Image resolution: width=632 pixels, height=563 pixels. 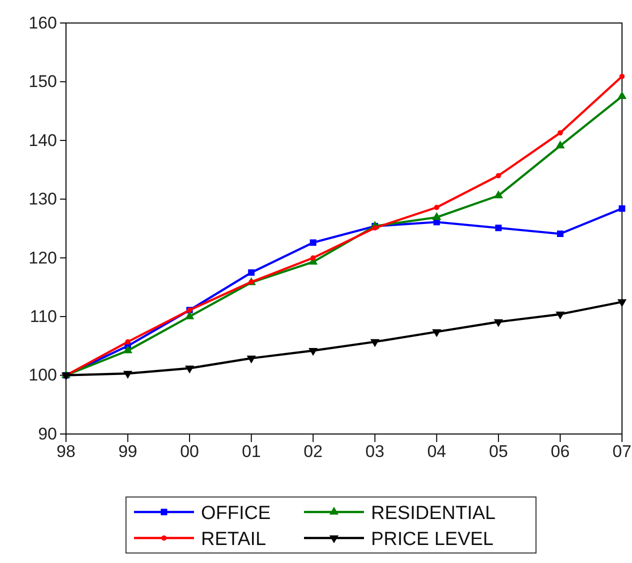 What do you see at coordinates (313, 452) in the screenshot?
I see `x-tick-label: 02` at bounding box center [313, 452].